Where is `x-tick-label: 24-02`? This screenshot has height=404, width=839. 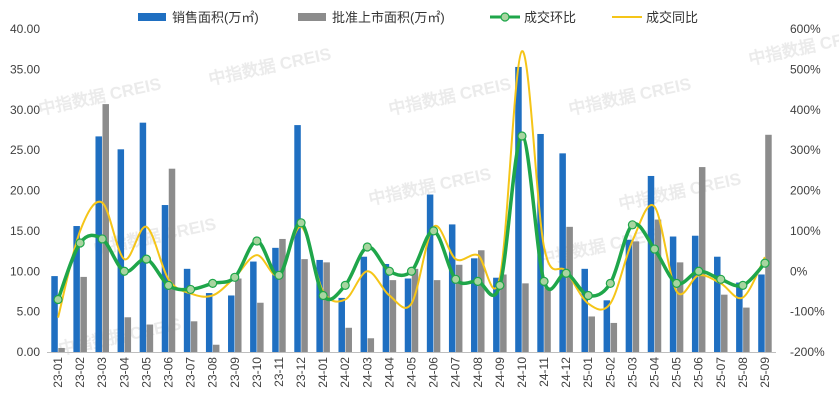 x-tick-label: 24-02 is located at coordinates (345, 372).